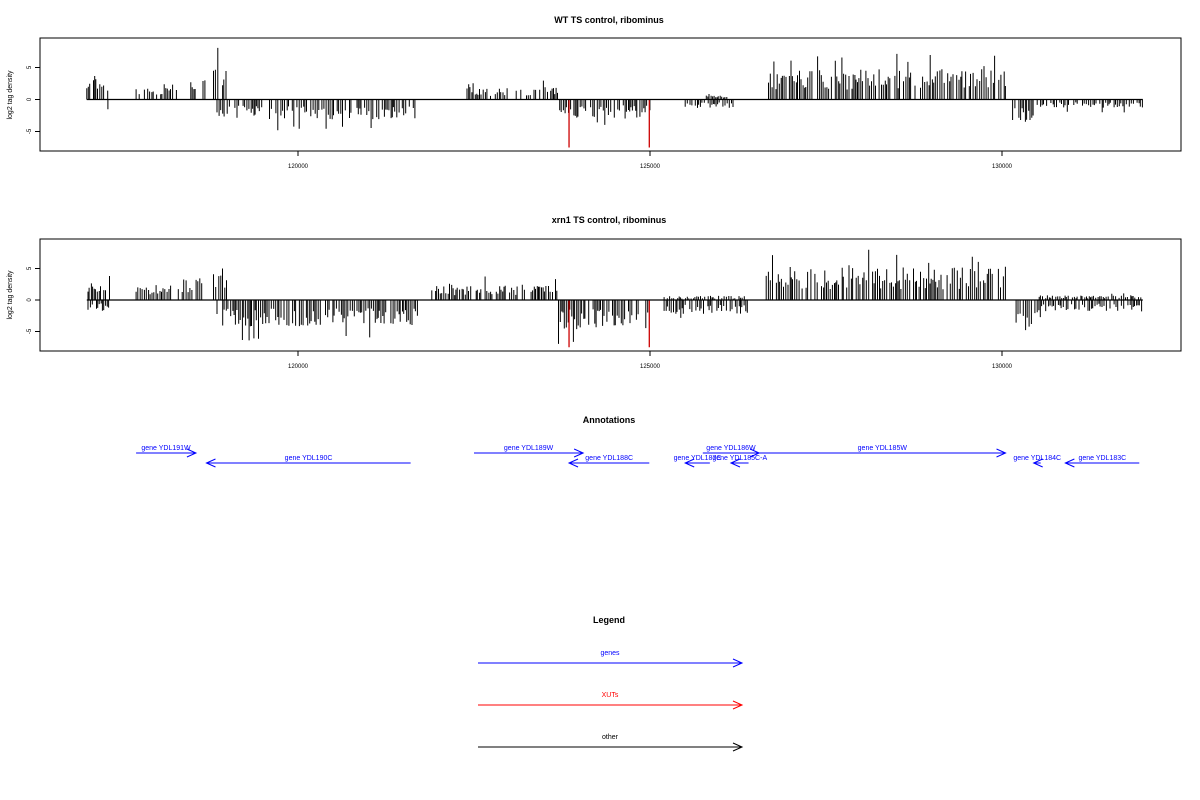  I want to click on wt-bars, so click(614, 89).